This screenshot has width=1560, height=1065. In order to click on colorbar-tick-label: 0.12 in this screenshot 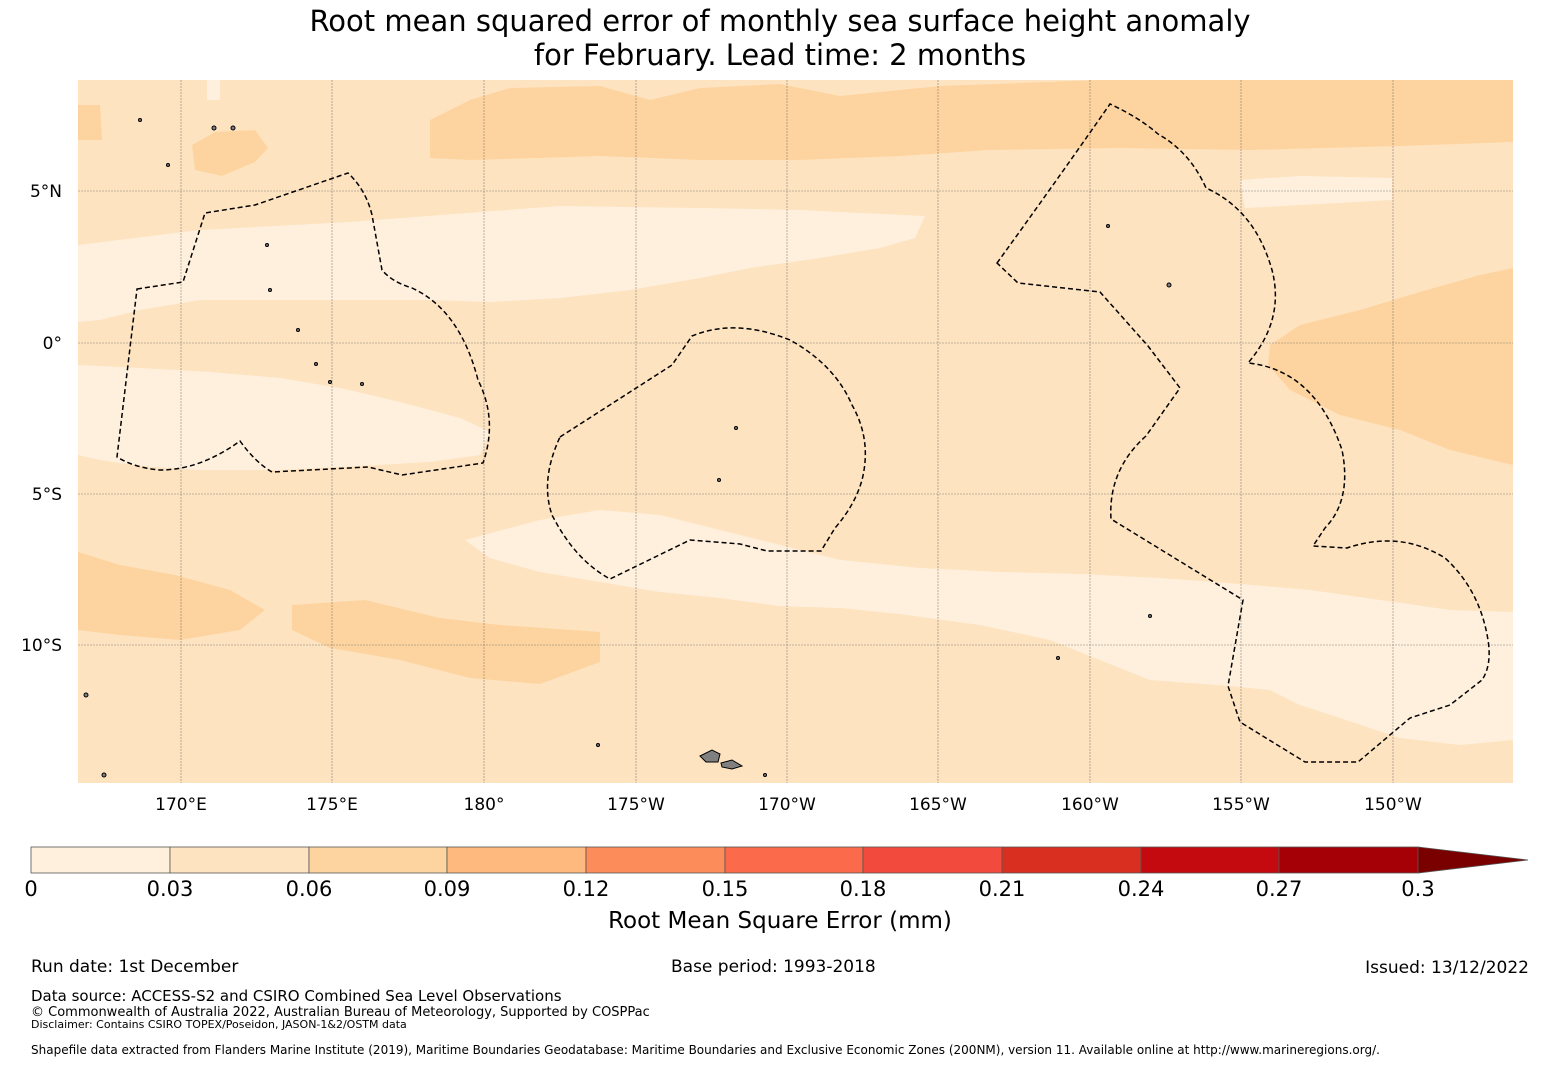, I will do `click(586, 889)`.